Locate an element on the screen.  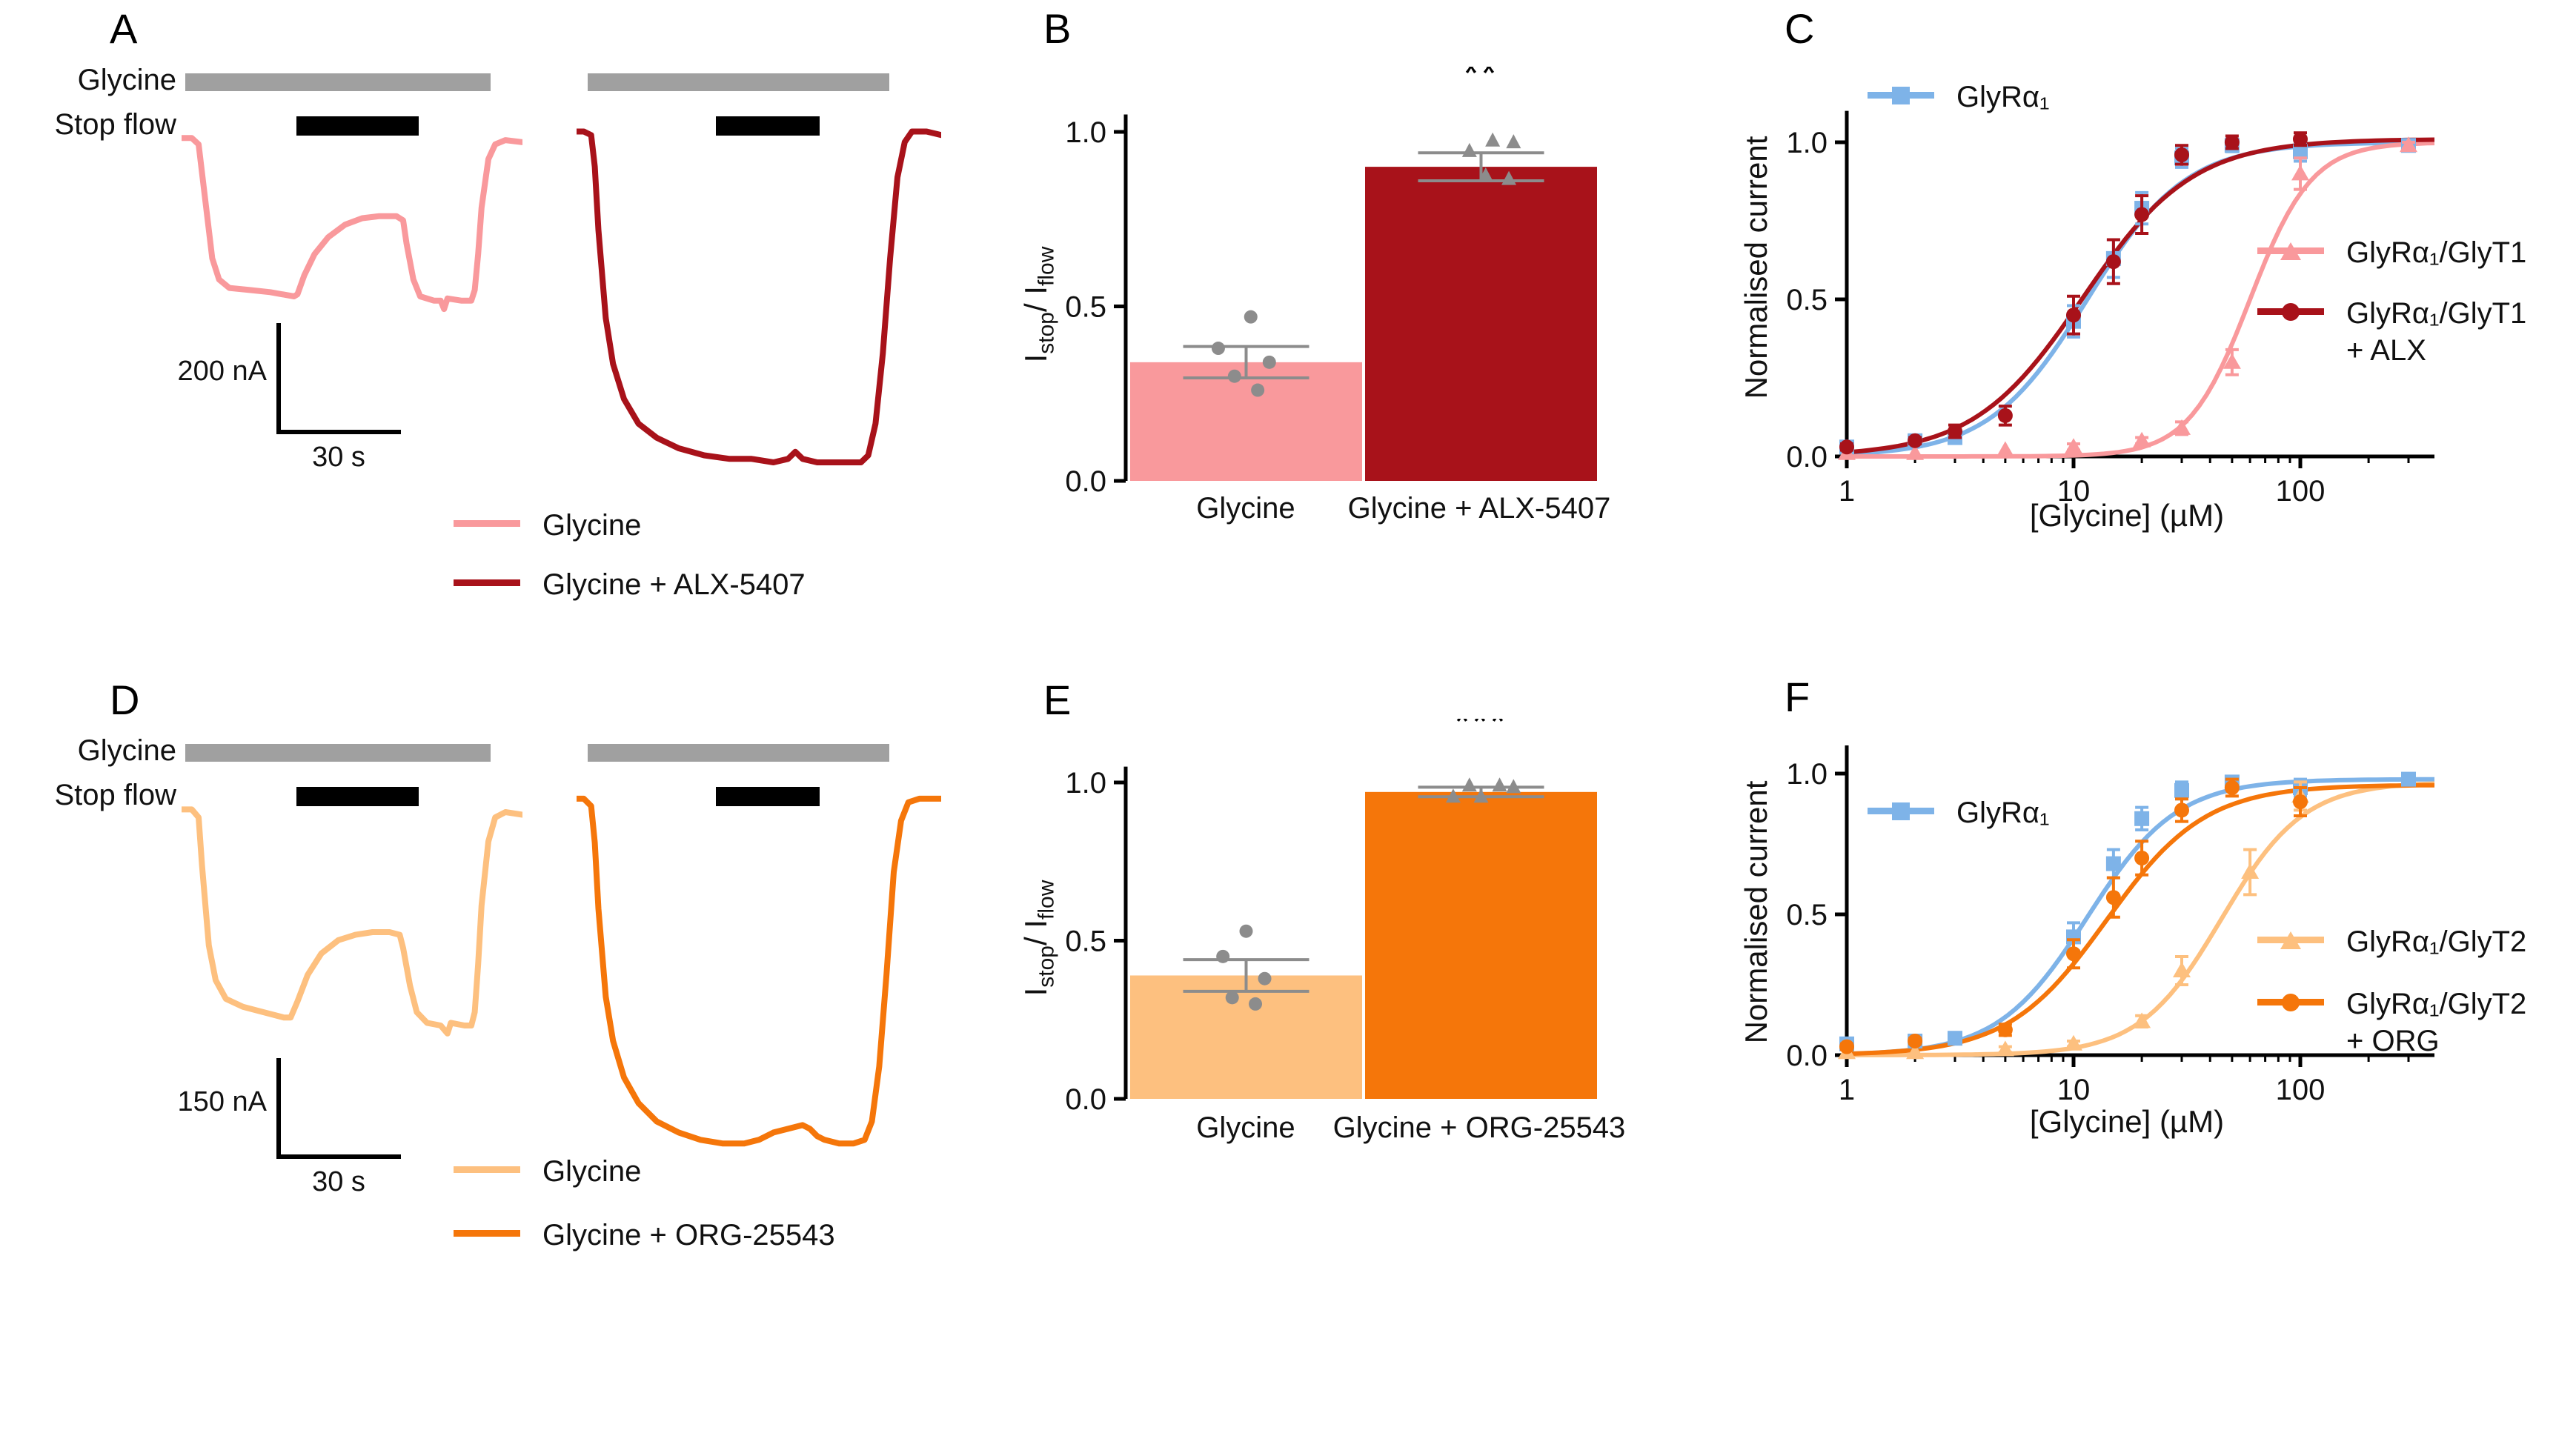
glyt2-line-sample is located at coordinates (2290, 940).